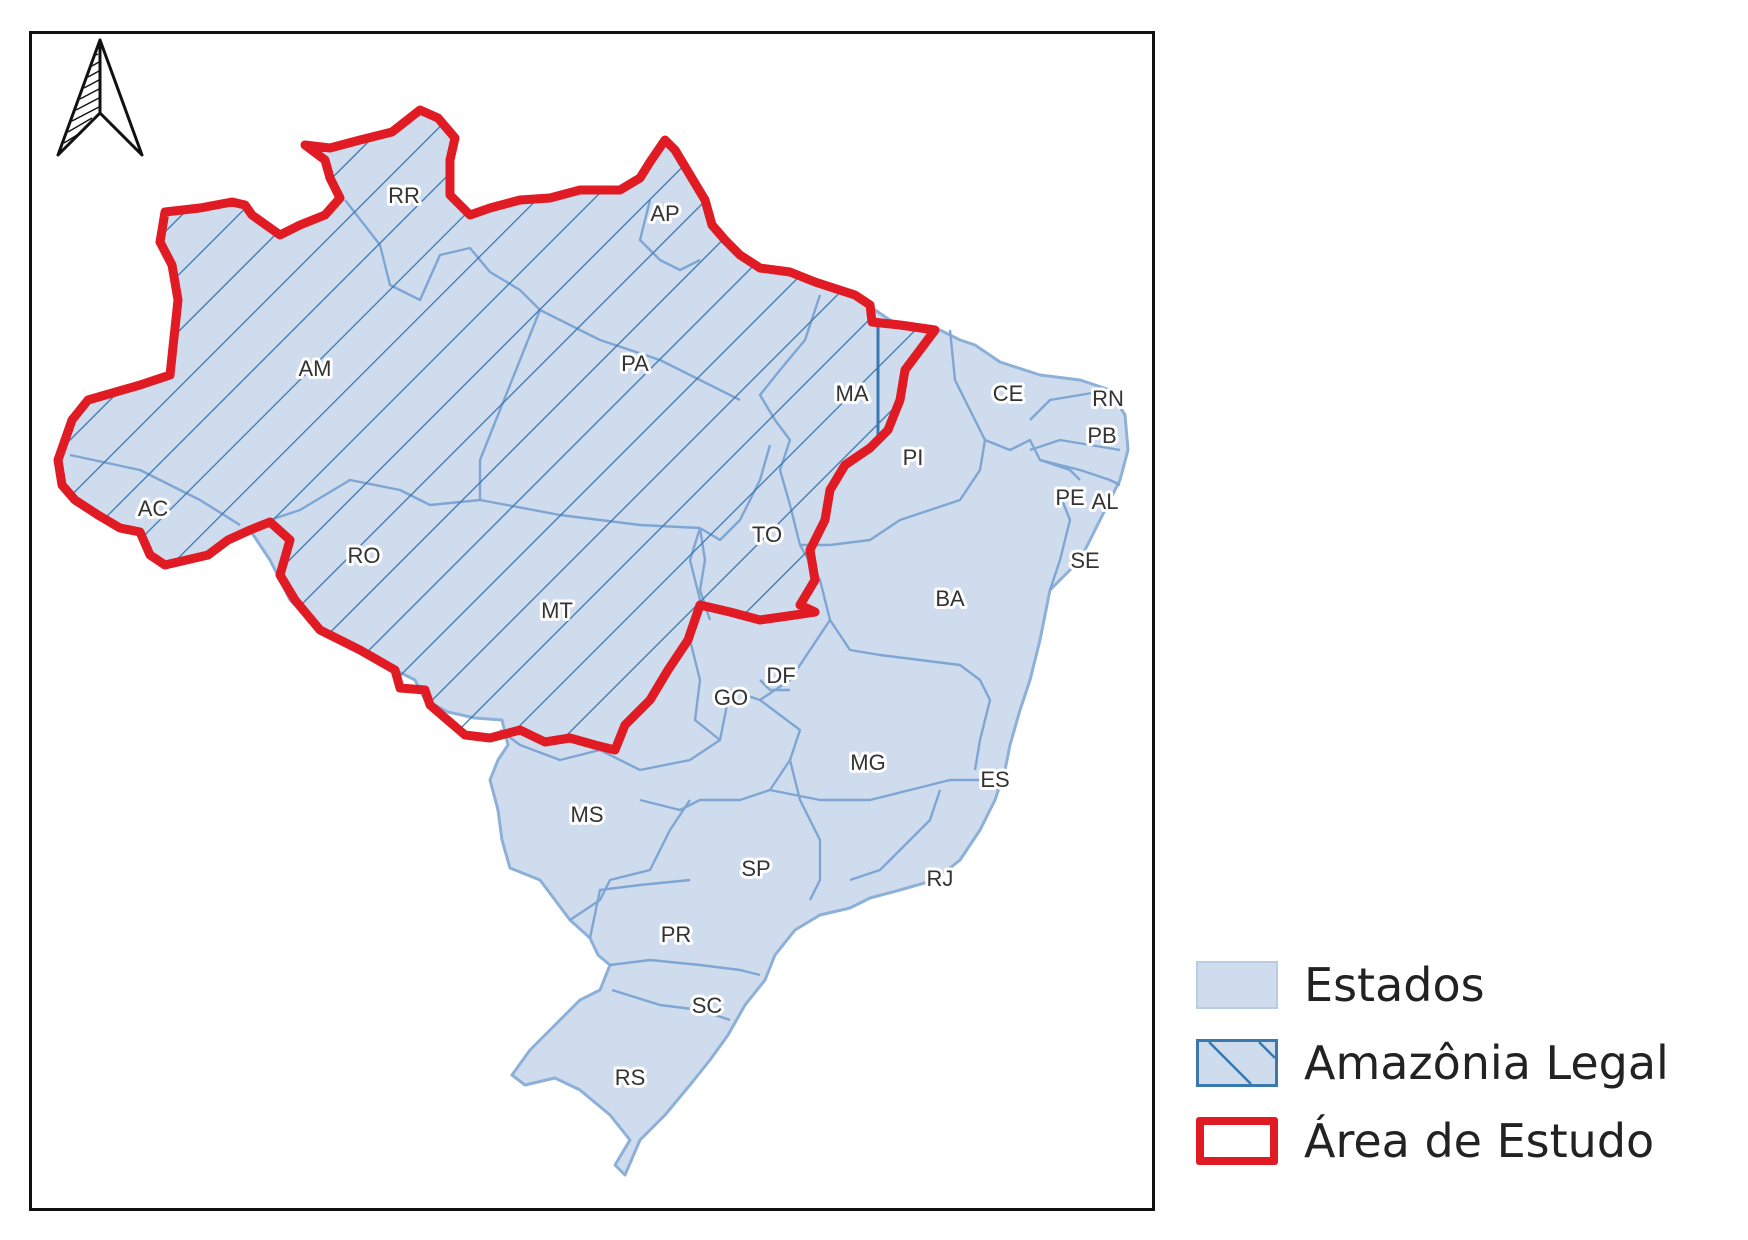  Describe the element at coordinates (676, 934) in the screenshot. I see `state-label-pr: PR` at that location.